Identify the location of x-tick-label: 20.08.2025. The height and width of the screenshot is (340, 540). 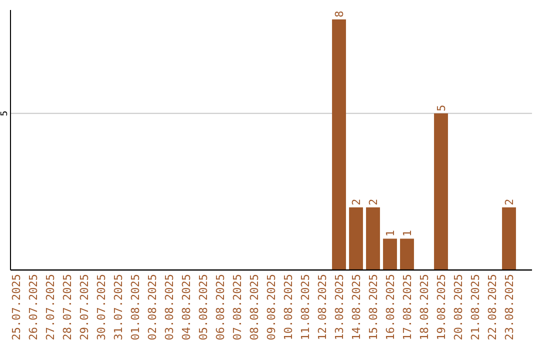
(458, 307).